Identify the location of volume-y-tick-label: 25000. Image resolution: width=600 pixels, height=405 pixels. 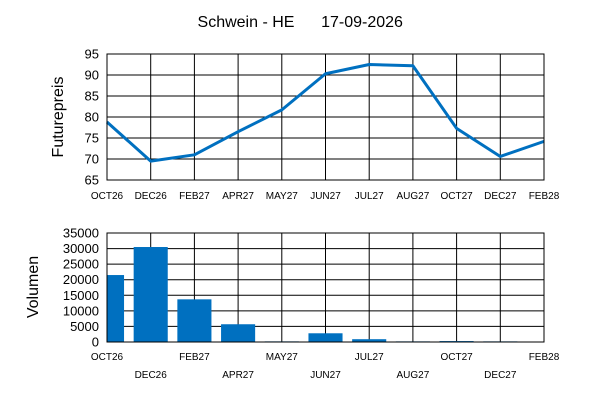
(81, 264).